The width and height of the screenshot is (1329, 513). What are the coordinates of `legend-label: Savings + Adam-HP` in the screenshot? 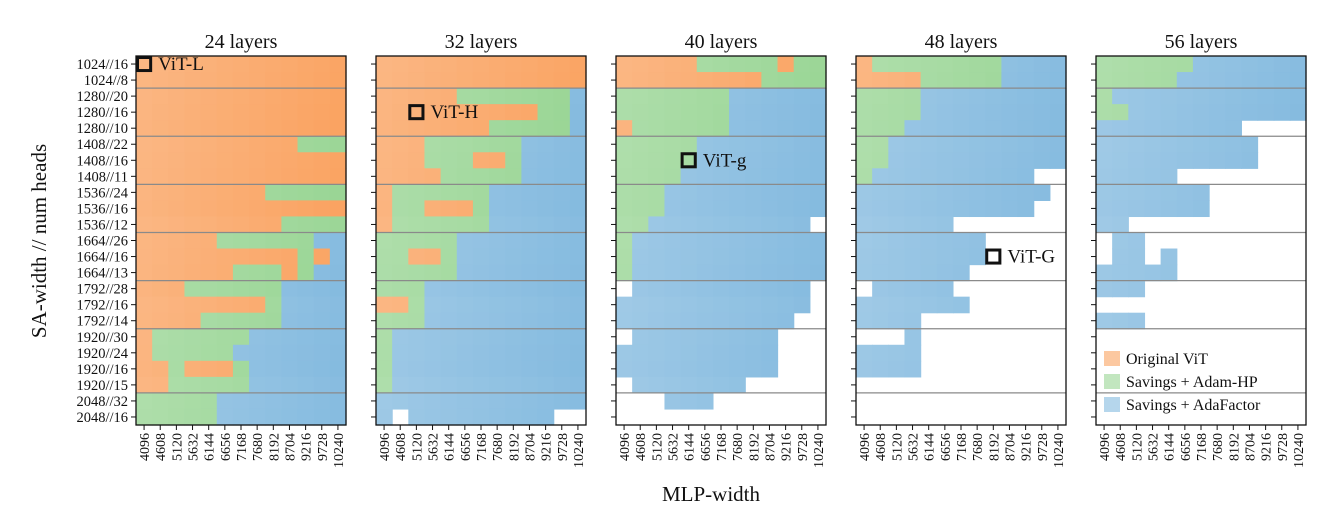 It's located at (1192, 382).